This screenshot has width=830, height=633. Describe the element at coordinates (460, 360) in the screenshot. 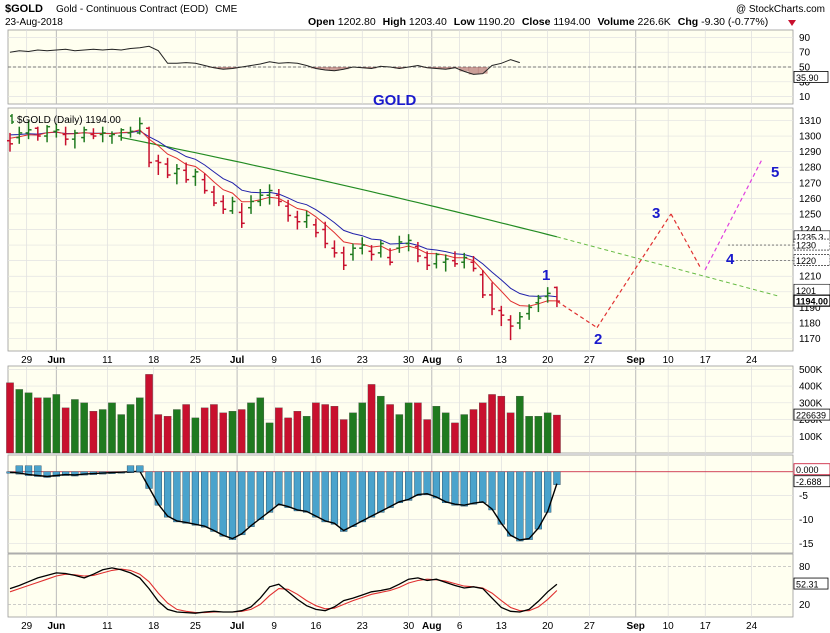

I see `x-tick-label-price: 6` at that location.